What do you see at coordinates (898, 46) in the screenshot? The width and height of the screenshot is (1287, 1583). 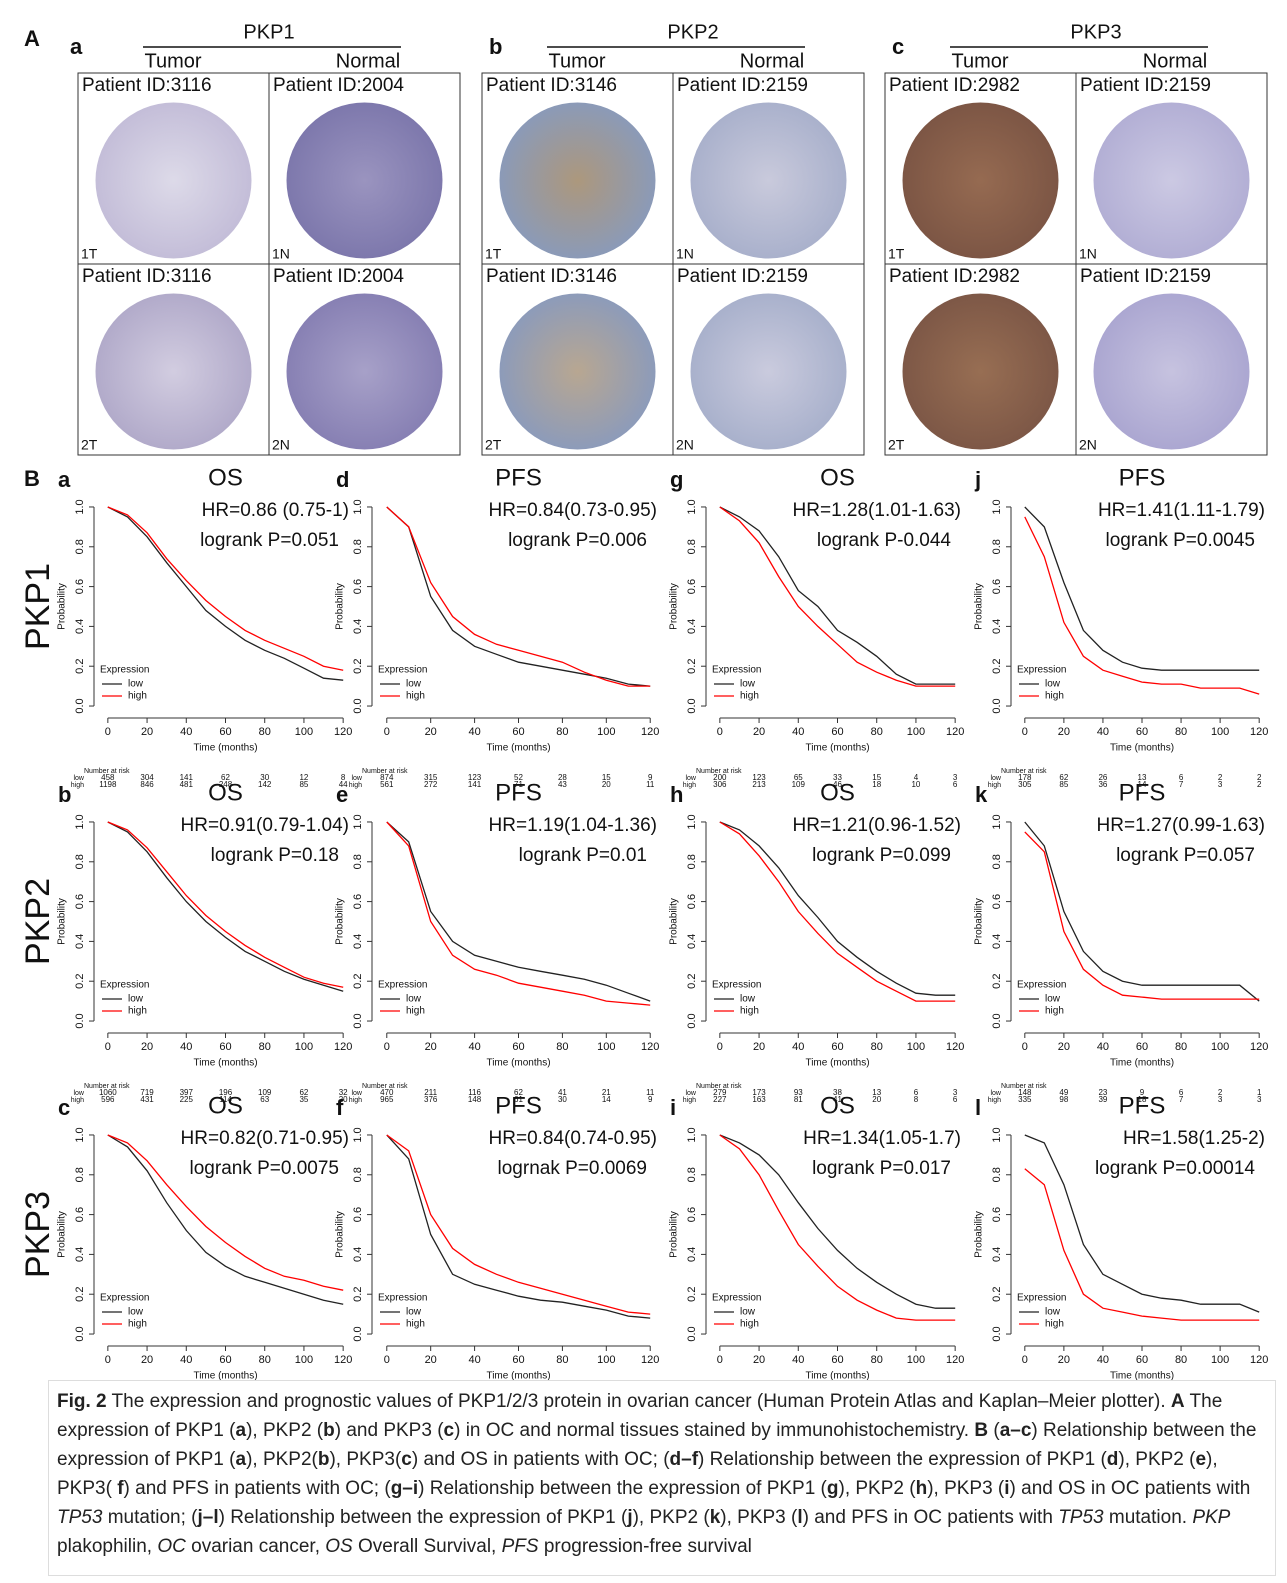 I see `panel-letter: c` at bounding box center [898, 46].